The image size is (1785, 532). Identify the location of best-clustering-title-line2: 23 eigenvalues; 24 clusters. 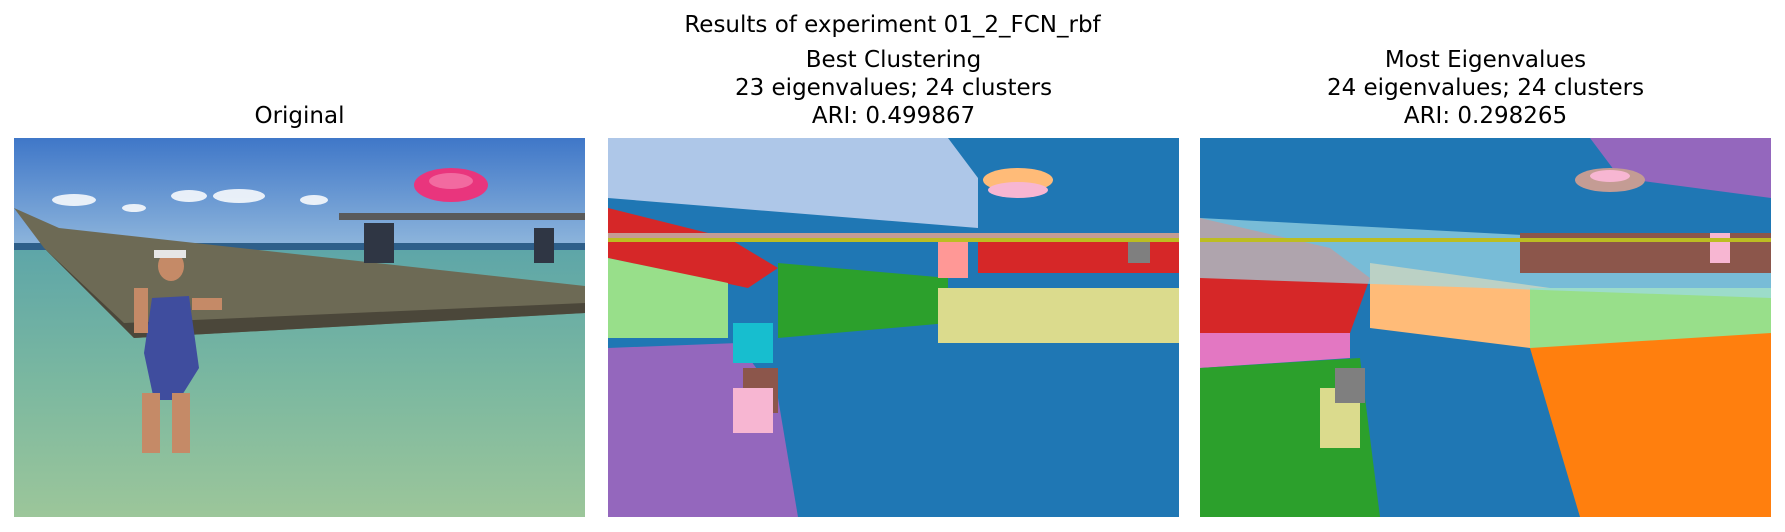
(893, 88).